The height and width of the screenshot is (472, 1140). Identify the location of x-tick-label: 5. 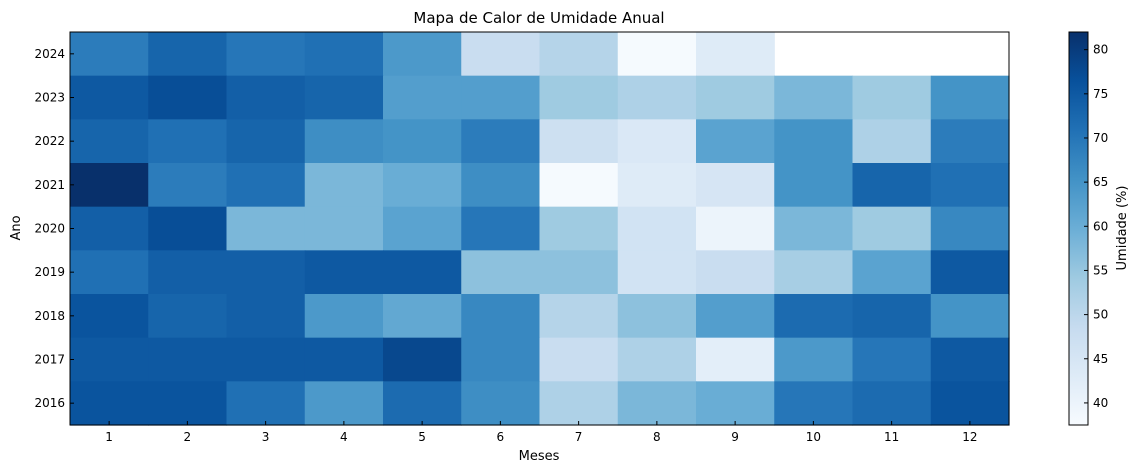
(422, 437).